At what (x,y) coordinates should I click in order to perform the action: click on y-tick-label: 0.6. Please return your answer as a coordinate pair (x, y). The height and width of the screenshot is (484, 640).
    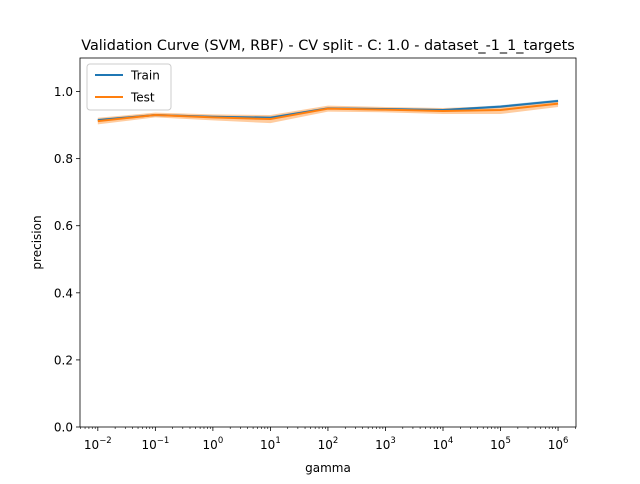
    Looking at the image, I should click on (63, 226).